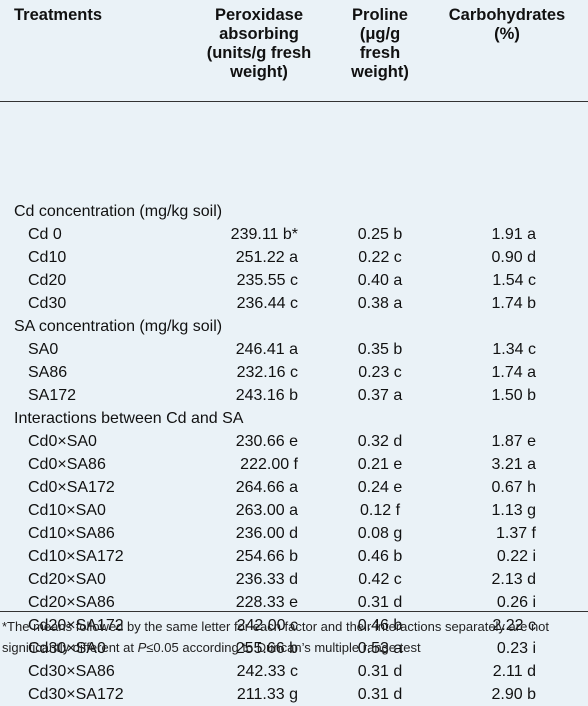  I want to click on proline-cell: 0.24 e, so click(380, 487).